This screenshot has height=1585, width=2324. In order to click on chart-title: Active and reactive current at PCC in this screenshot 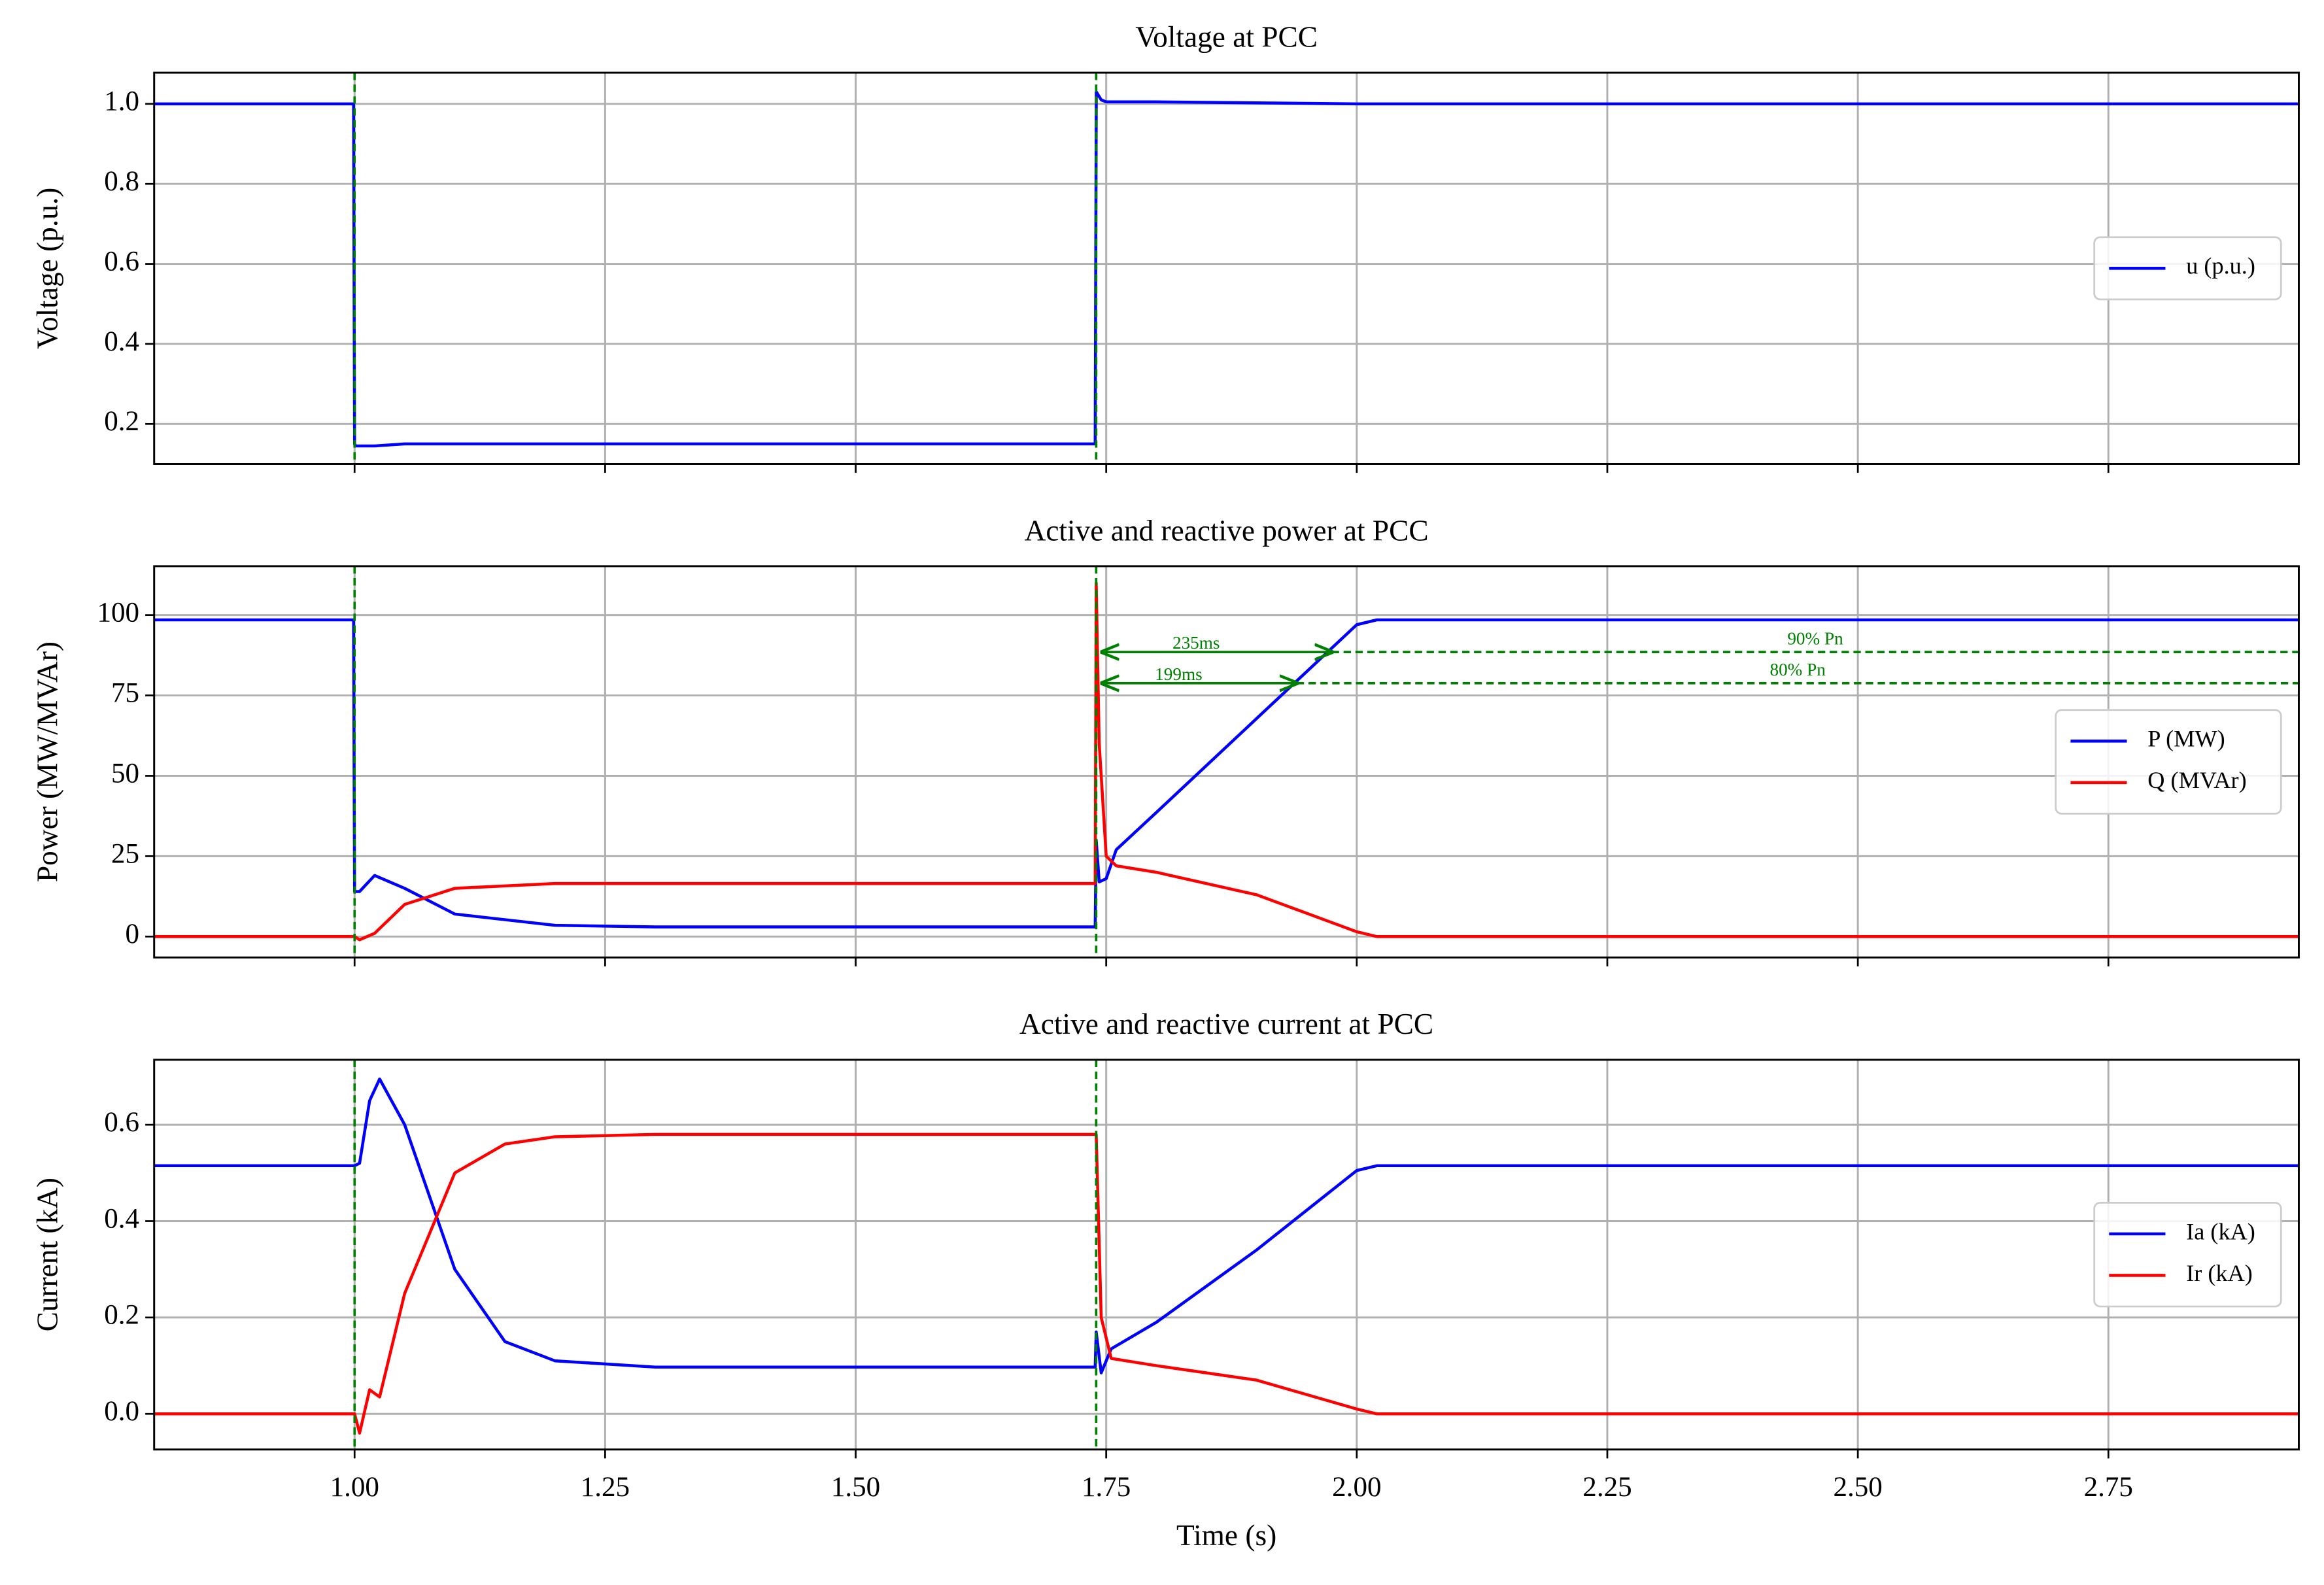, I will do `click(1226, 1024)`.